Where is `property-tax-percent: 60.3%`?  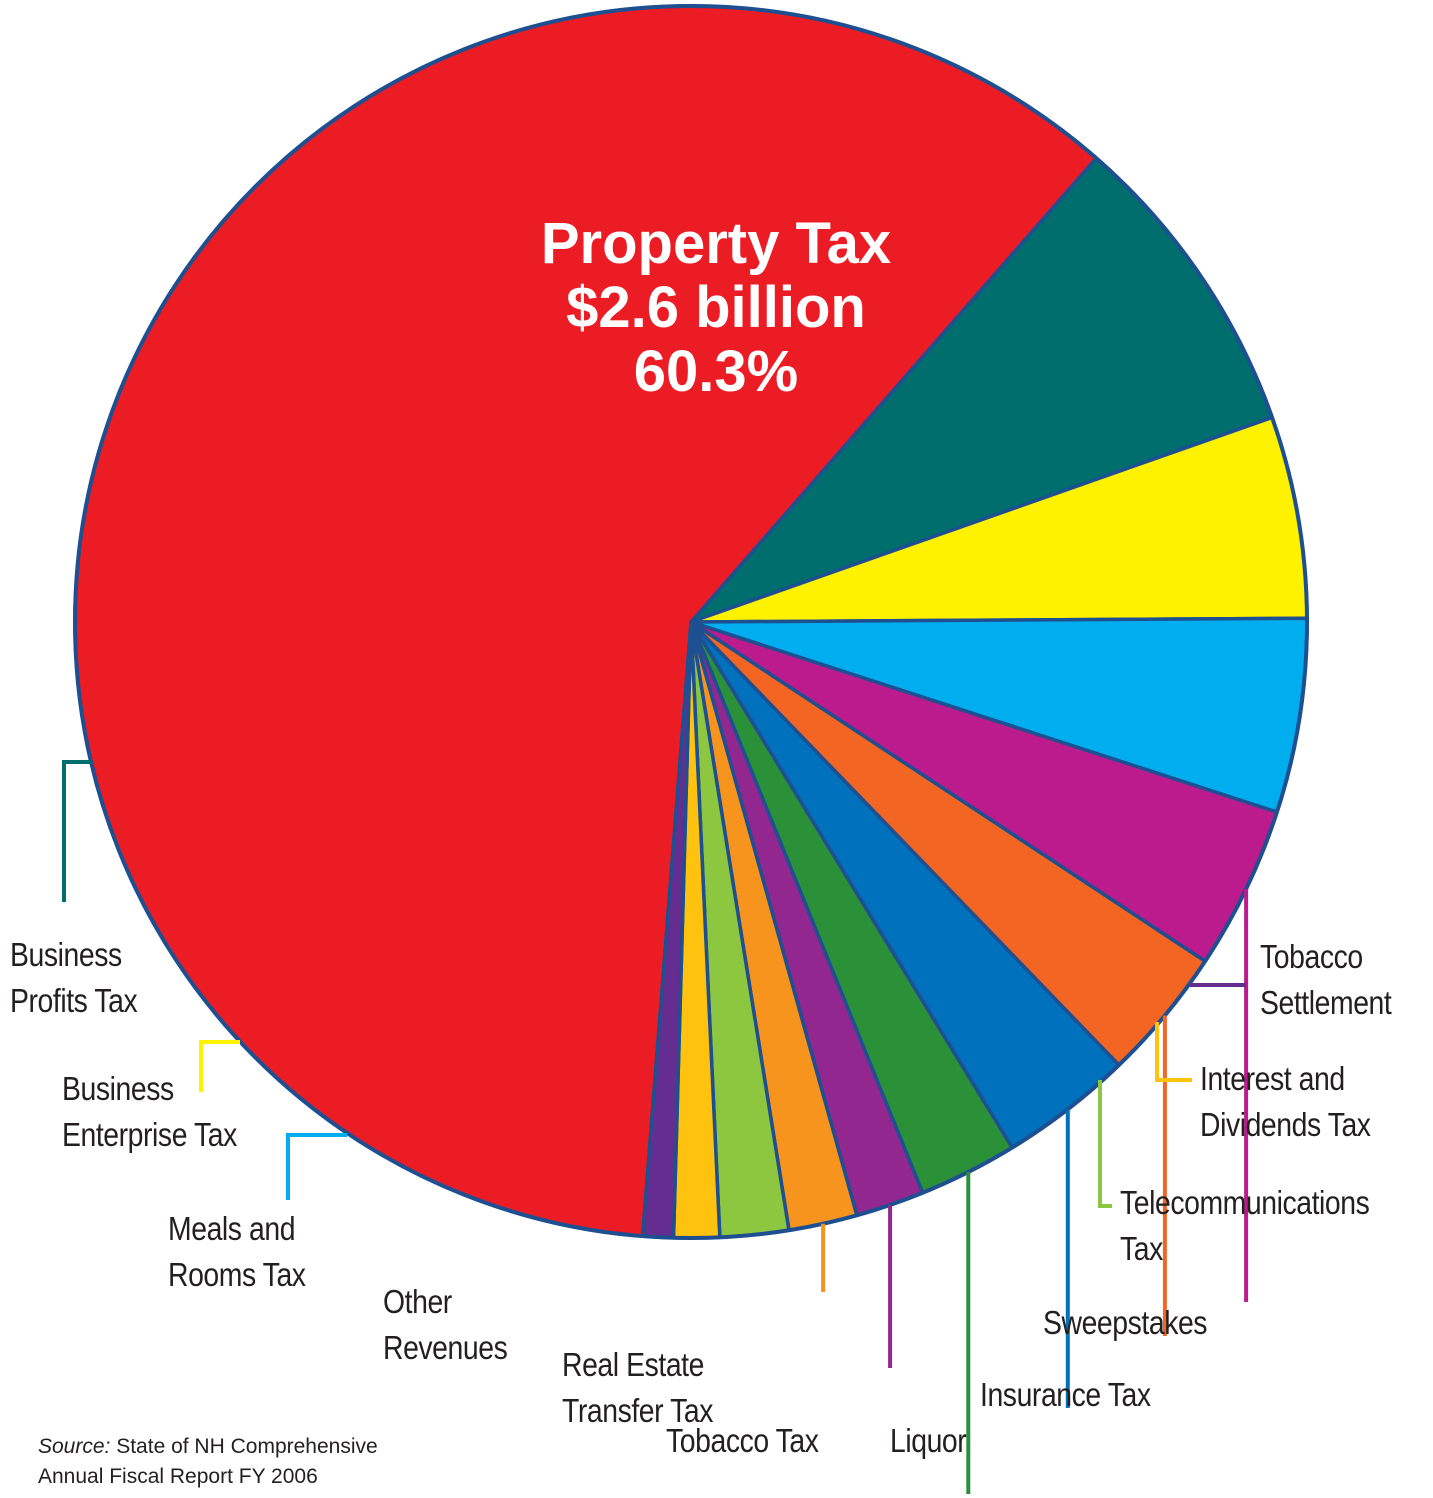 property-tax-percent: 60.3% is located at coordinates (716, 371).